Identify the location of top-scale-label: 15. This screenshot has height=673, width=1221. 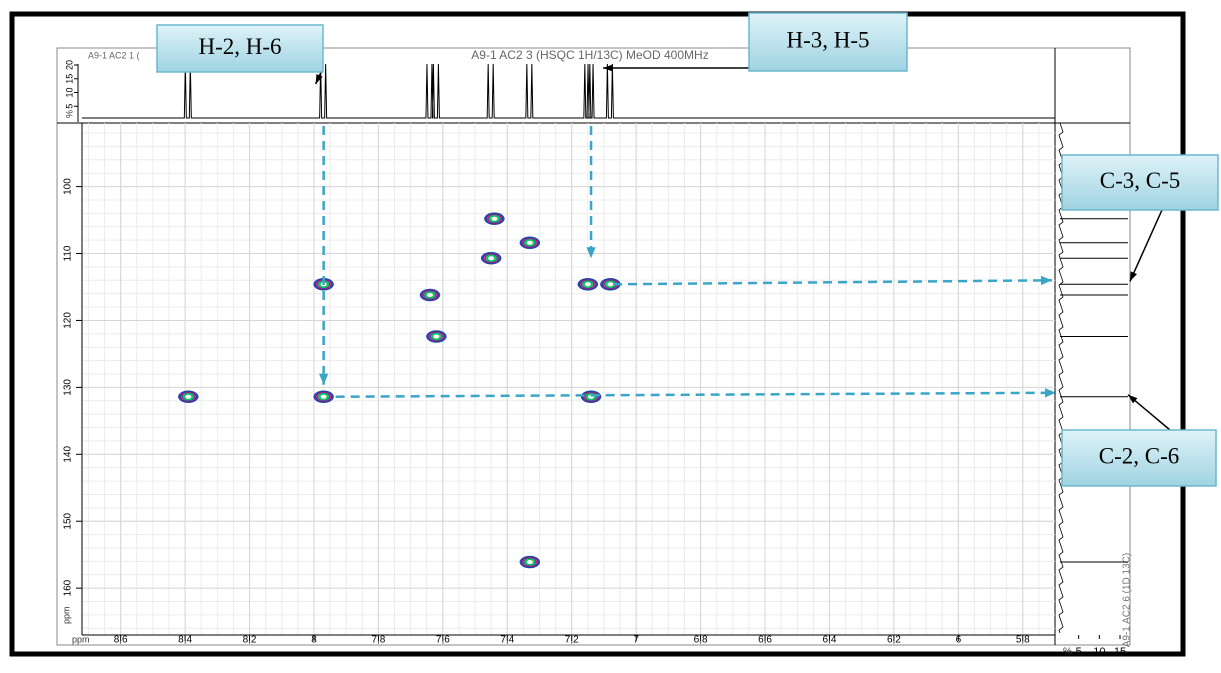
(69, 79).